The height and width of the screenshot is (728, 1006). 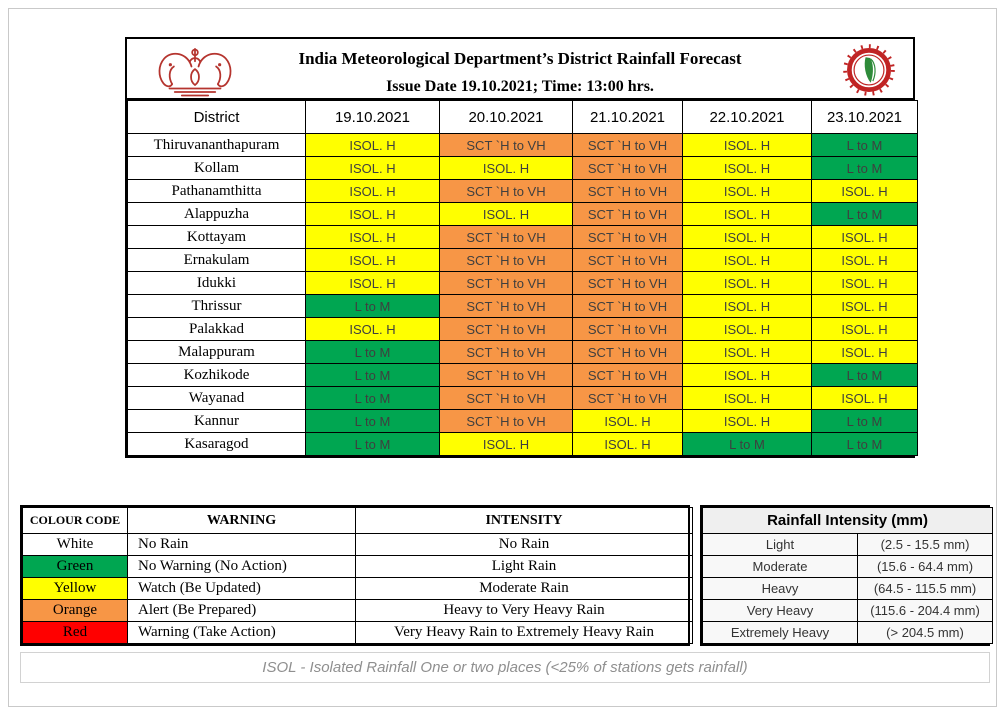 What do you see at coordinates (216, 398) in the screenshot?
I see `district-name: Wayanad` at bounding box center [216, 398].